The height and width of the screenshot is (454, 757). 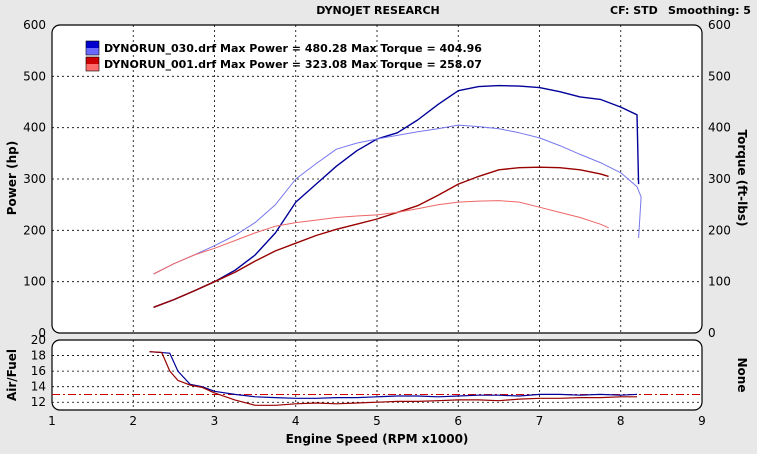 What do you see at coordinates (702, 421) in the screenshot?
I see `rpm-tick-label: 9` at bounding box center [702, 421].